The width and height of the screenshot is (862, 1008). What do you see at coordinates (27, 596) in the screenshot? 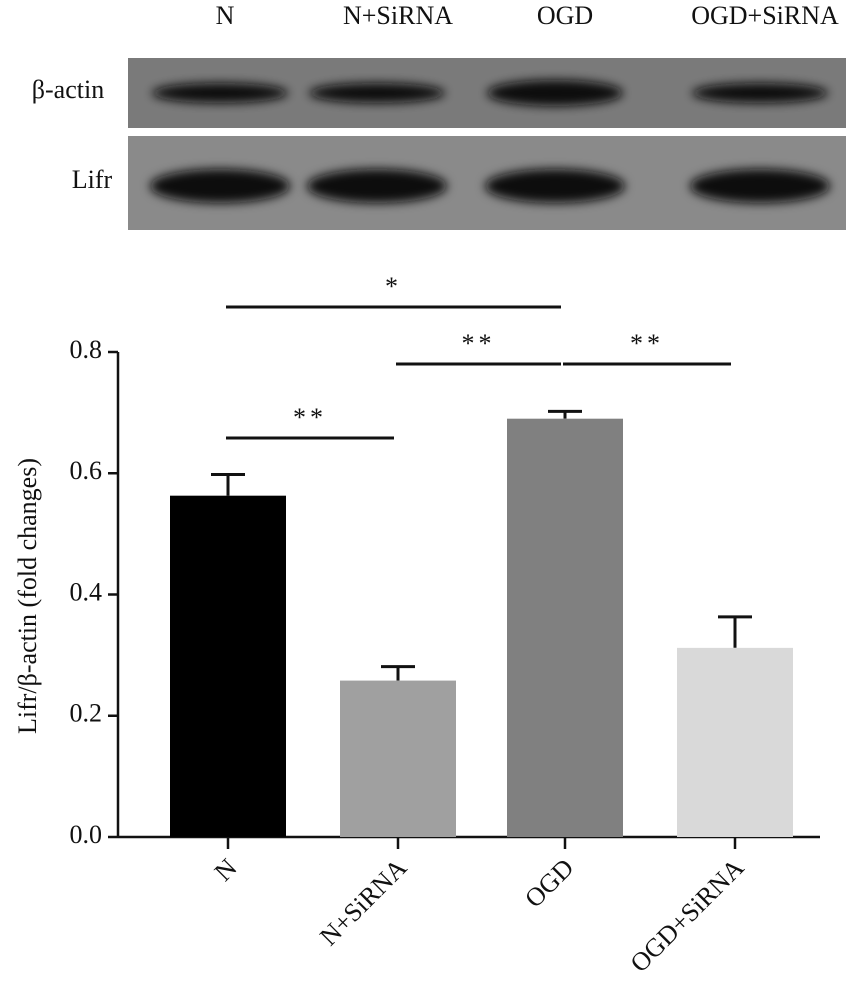
I see `y-axis-label: Lifr/β-actin (fold changes)` at bounding box center [27, 596].